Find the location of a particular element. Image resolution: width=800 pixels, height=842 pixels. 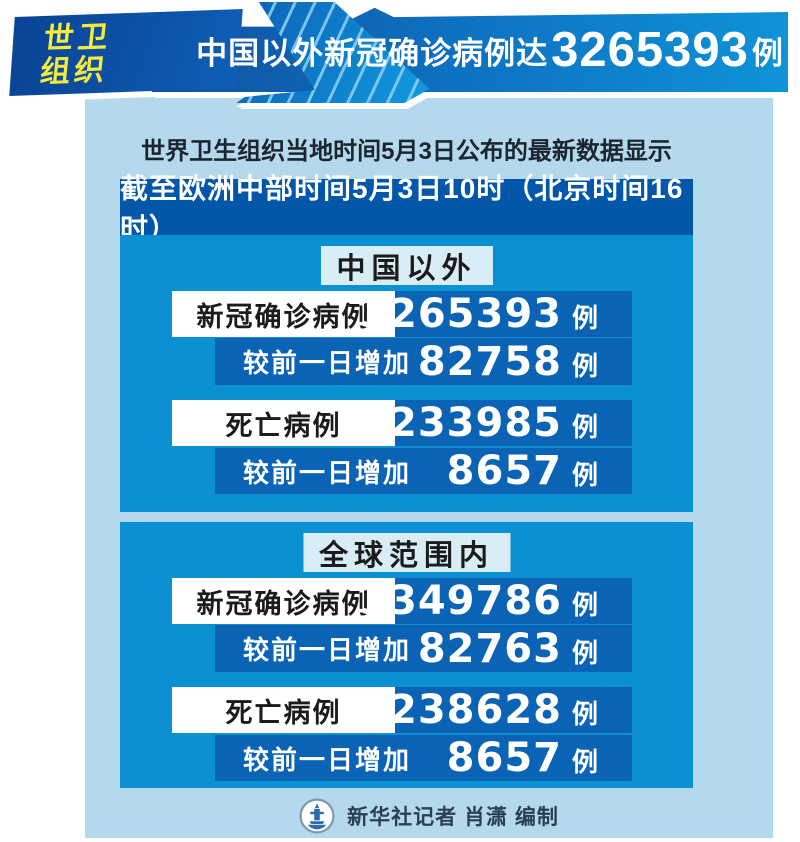

stat-value-strip: 3265393 例 is located at coordinates (496, 314).